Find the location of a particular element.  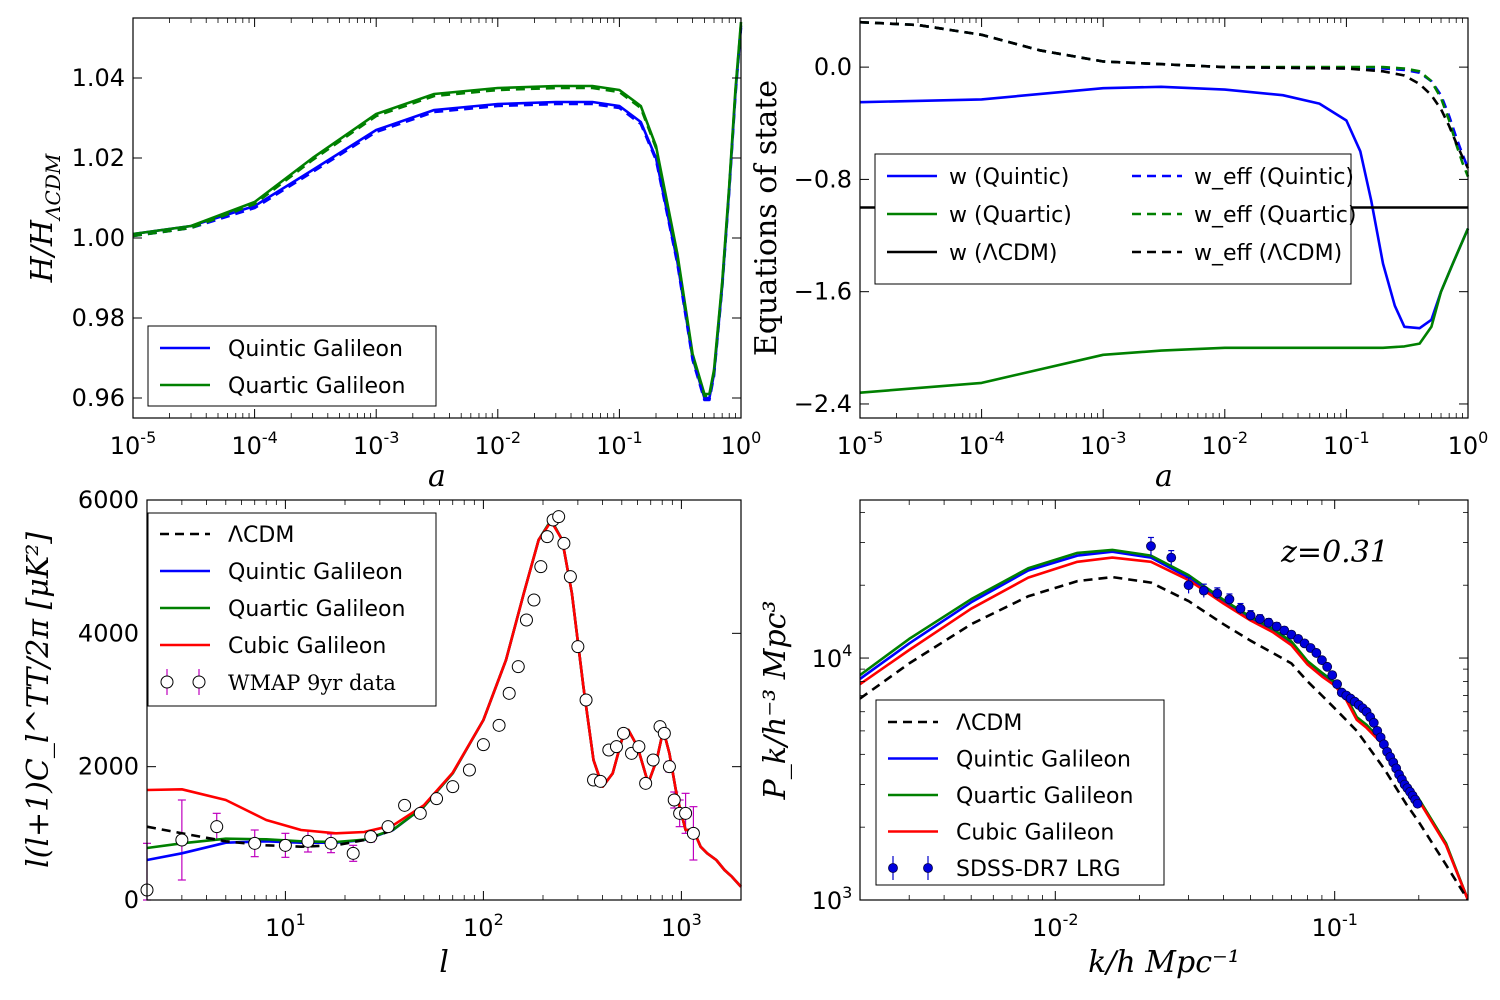

y-tick-label: 104 is located at coordinates (832, 657).